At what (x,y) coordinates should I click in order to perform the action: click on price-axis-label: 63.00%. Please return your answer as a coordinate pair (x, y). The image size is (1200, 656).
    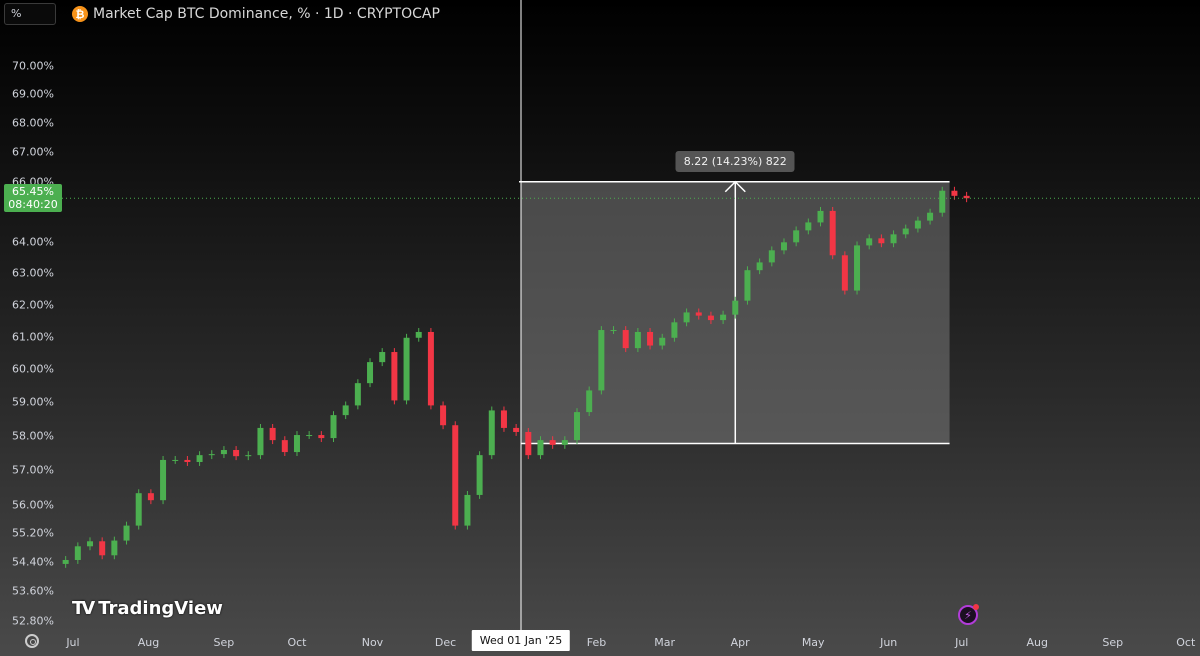
    Looking at the image, I should click on (33, 273).